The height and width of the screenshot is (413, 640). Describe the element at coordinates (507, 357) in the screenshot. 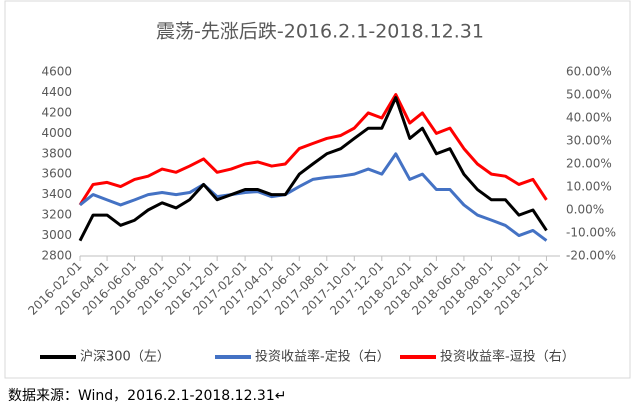

I see `legend-label: 投资收益率-逗投（右）` at that location.